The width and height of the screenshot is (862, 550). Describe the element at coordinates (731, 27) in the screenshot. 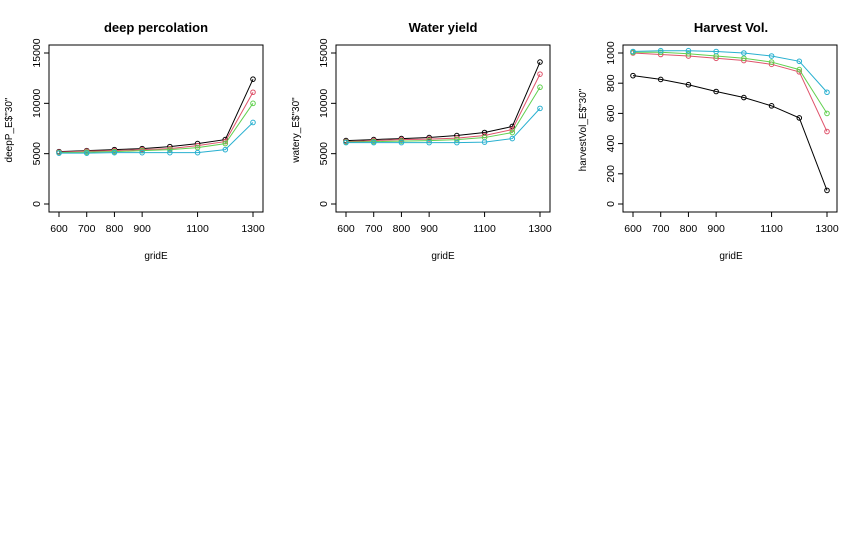

I see `chart-title: Harvest Vol.` at that location.